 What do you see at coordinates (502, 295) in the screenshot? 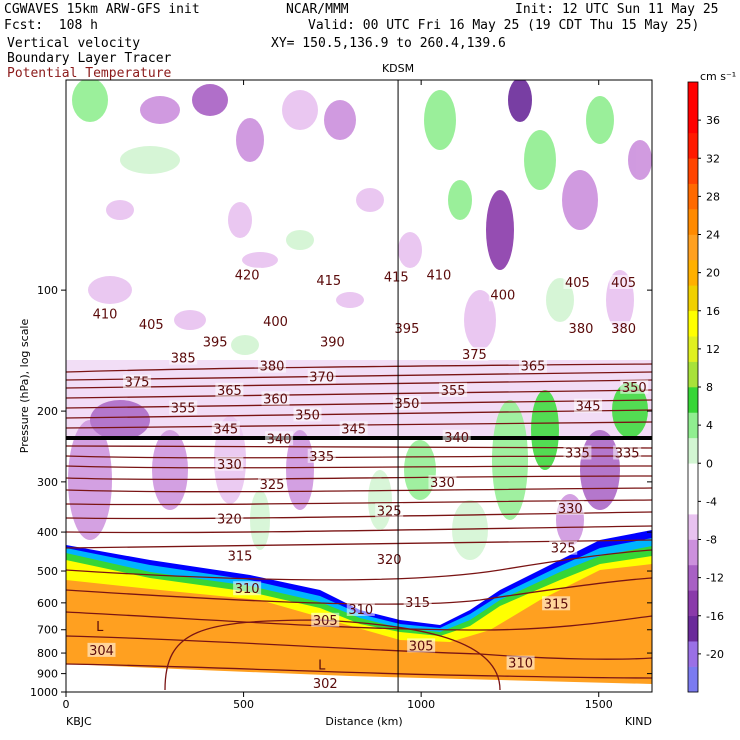
I see `contour-label: 400` at bounding box center [502, 295].